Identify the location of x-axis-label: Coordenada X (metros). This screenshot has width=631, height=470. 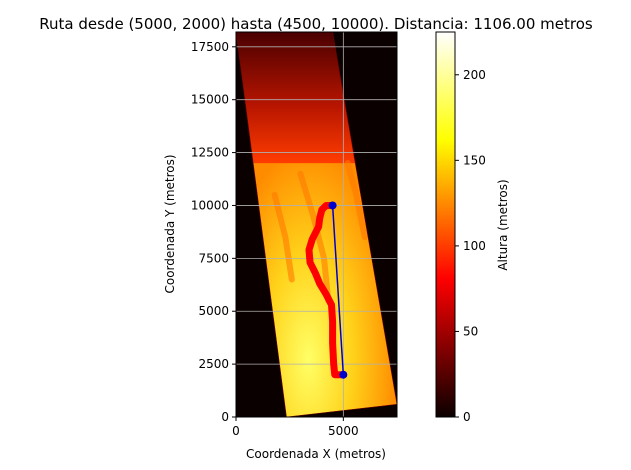
(316, 454).